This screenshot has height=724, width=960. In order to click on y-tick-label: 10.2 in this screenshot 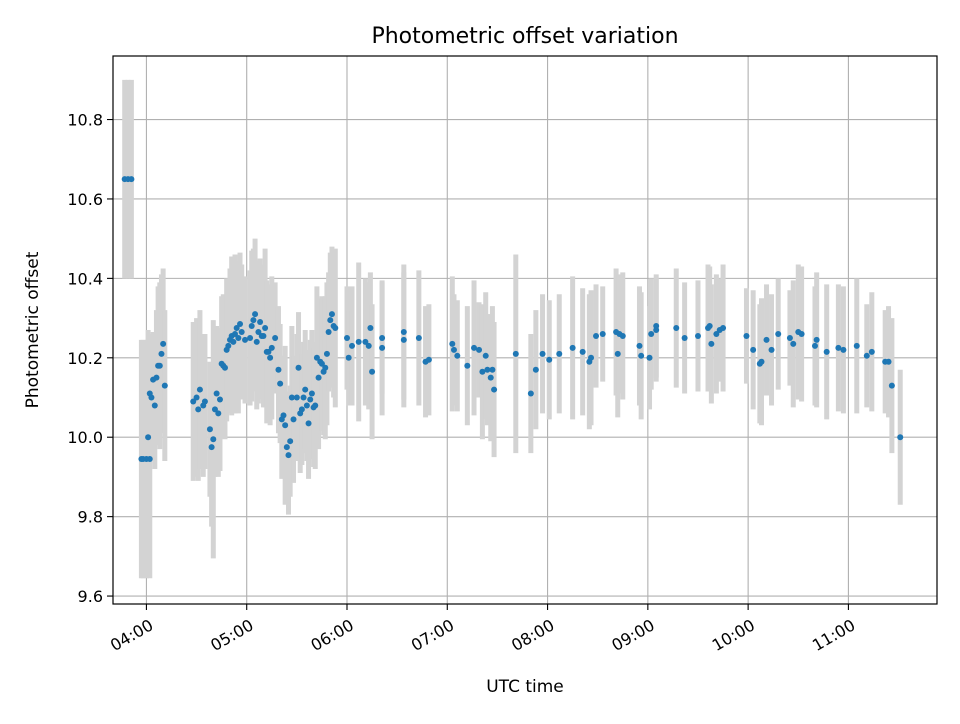, I will do `click(85, 358)`.